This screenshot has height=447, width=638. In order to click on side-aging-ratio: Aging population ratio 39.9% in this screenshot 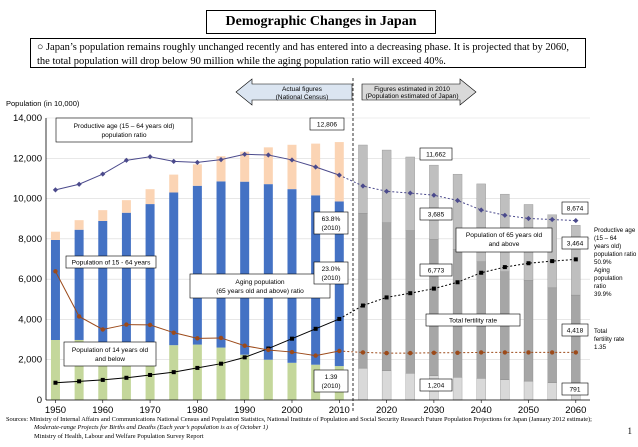, I will do `click(608, 282)`.